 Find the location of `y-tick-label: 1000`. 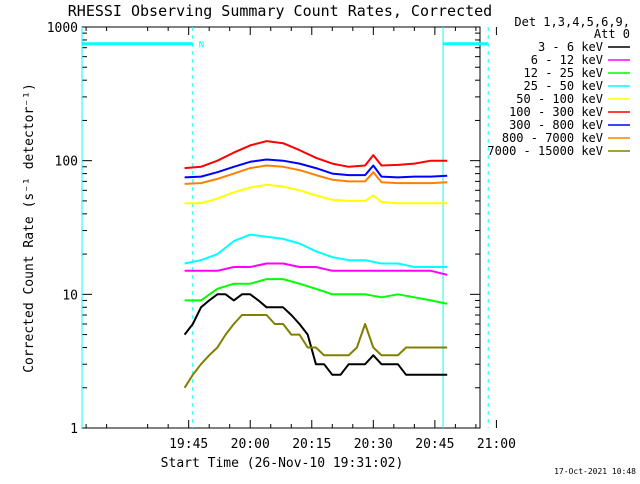

y-tick-label: 1000 is located at coordinates (62, 28).